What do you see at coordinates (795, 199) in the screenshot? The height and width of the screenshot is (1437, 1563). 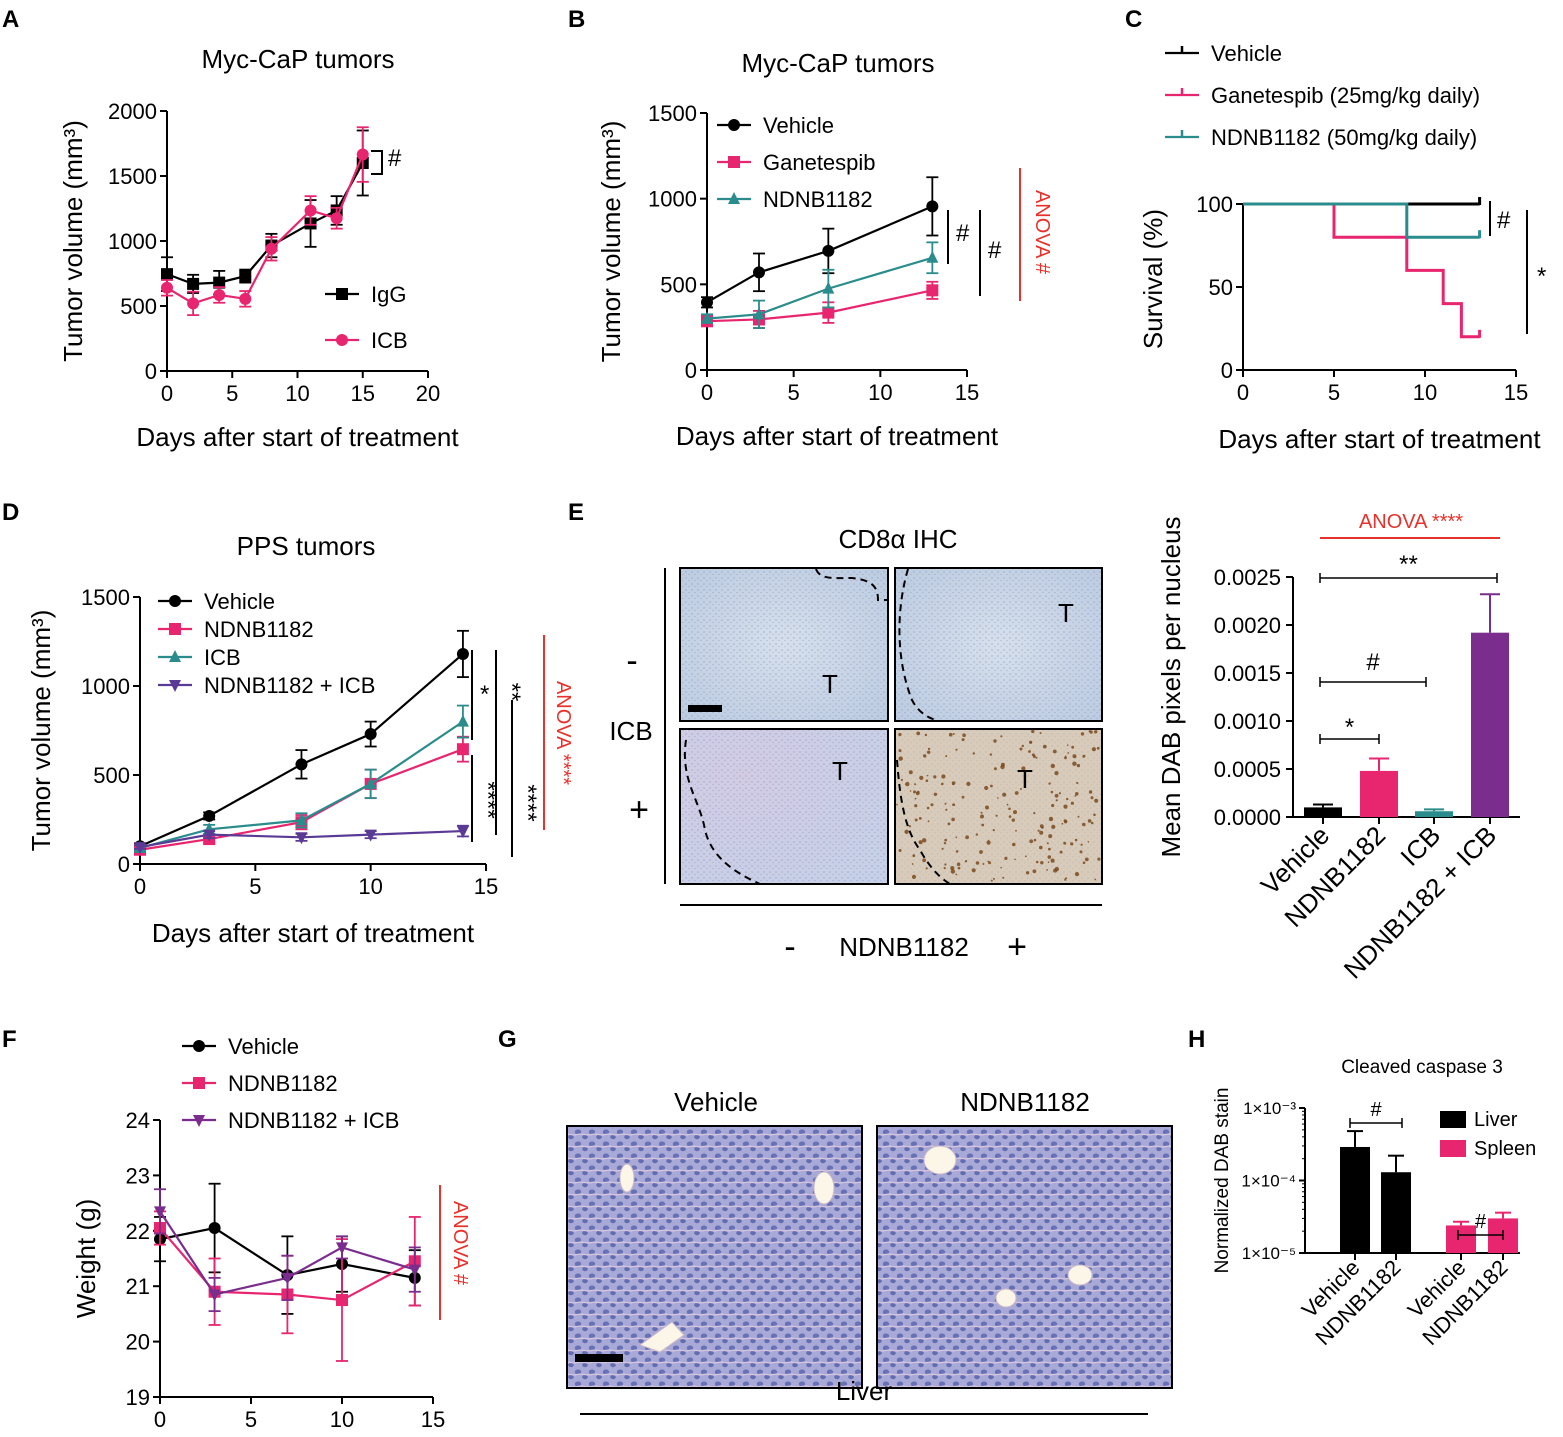 I see `legend-entry: NDNB1182` at bounding box center [795, 199].